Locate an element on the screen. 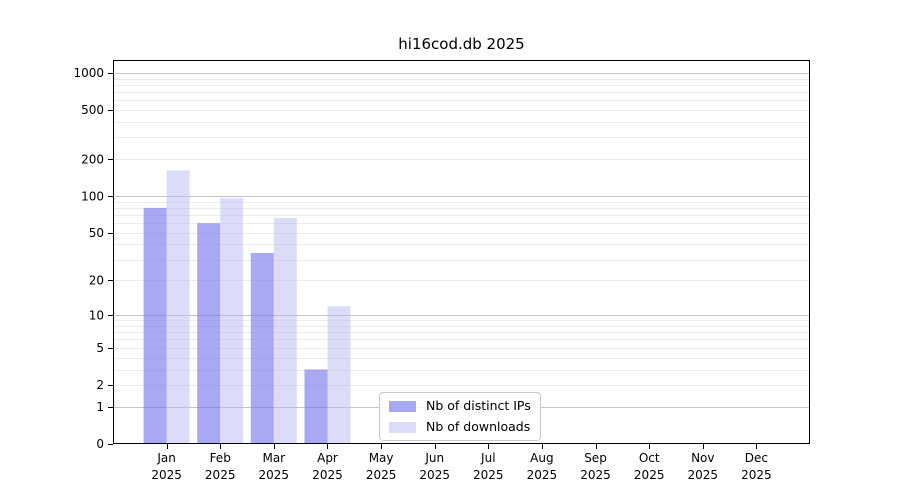  y-tick-label: 20 is located at coordinates (96, 281).